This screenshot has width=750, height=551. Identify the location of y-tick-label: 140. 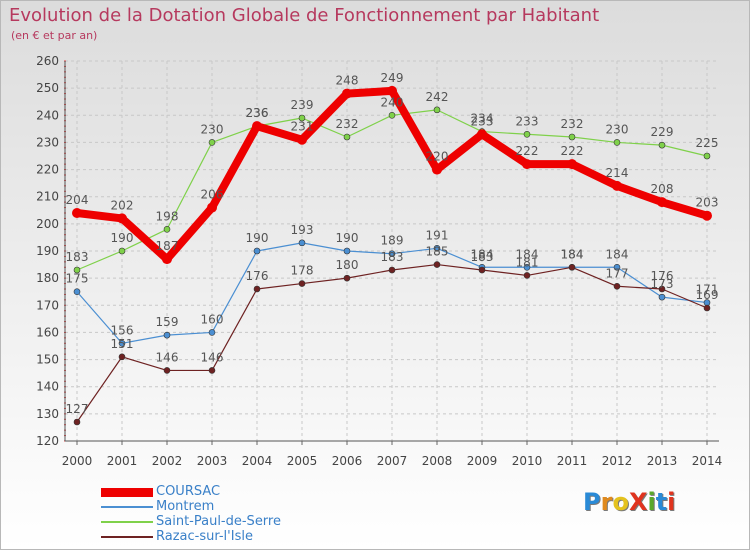
(47, 387).